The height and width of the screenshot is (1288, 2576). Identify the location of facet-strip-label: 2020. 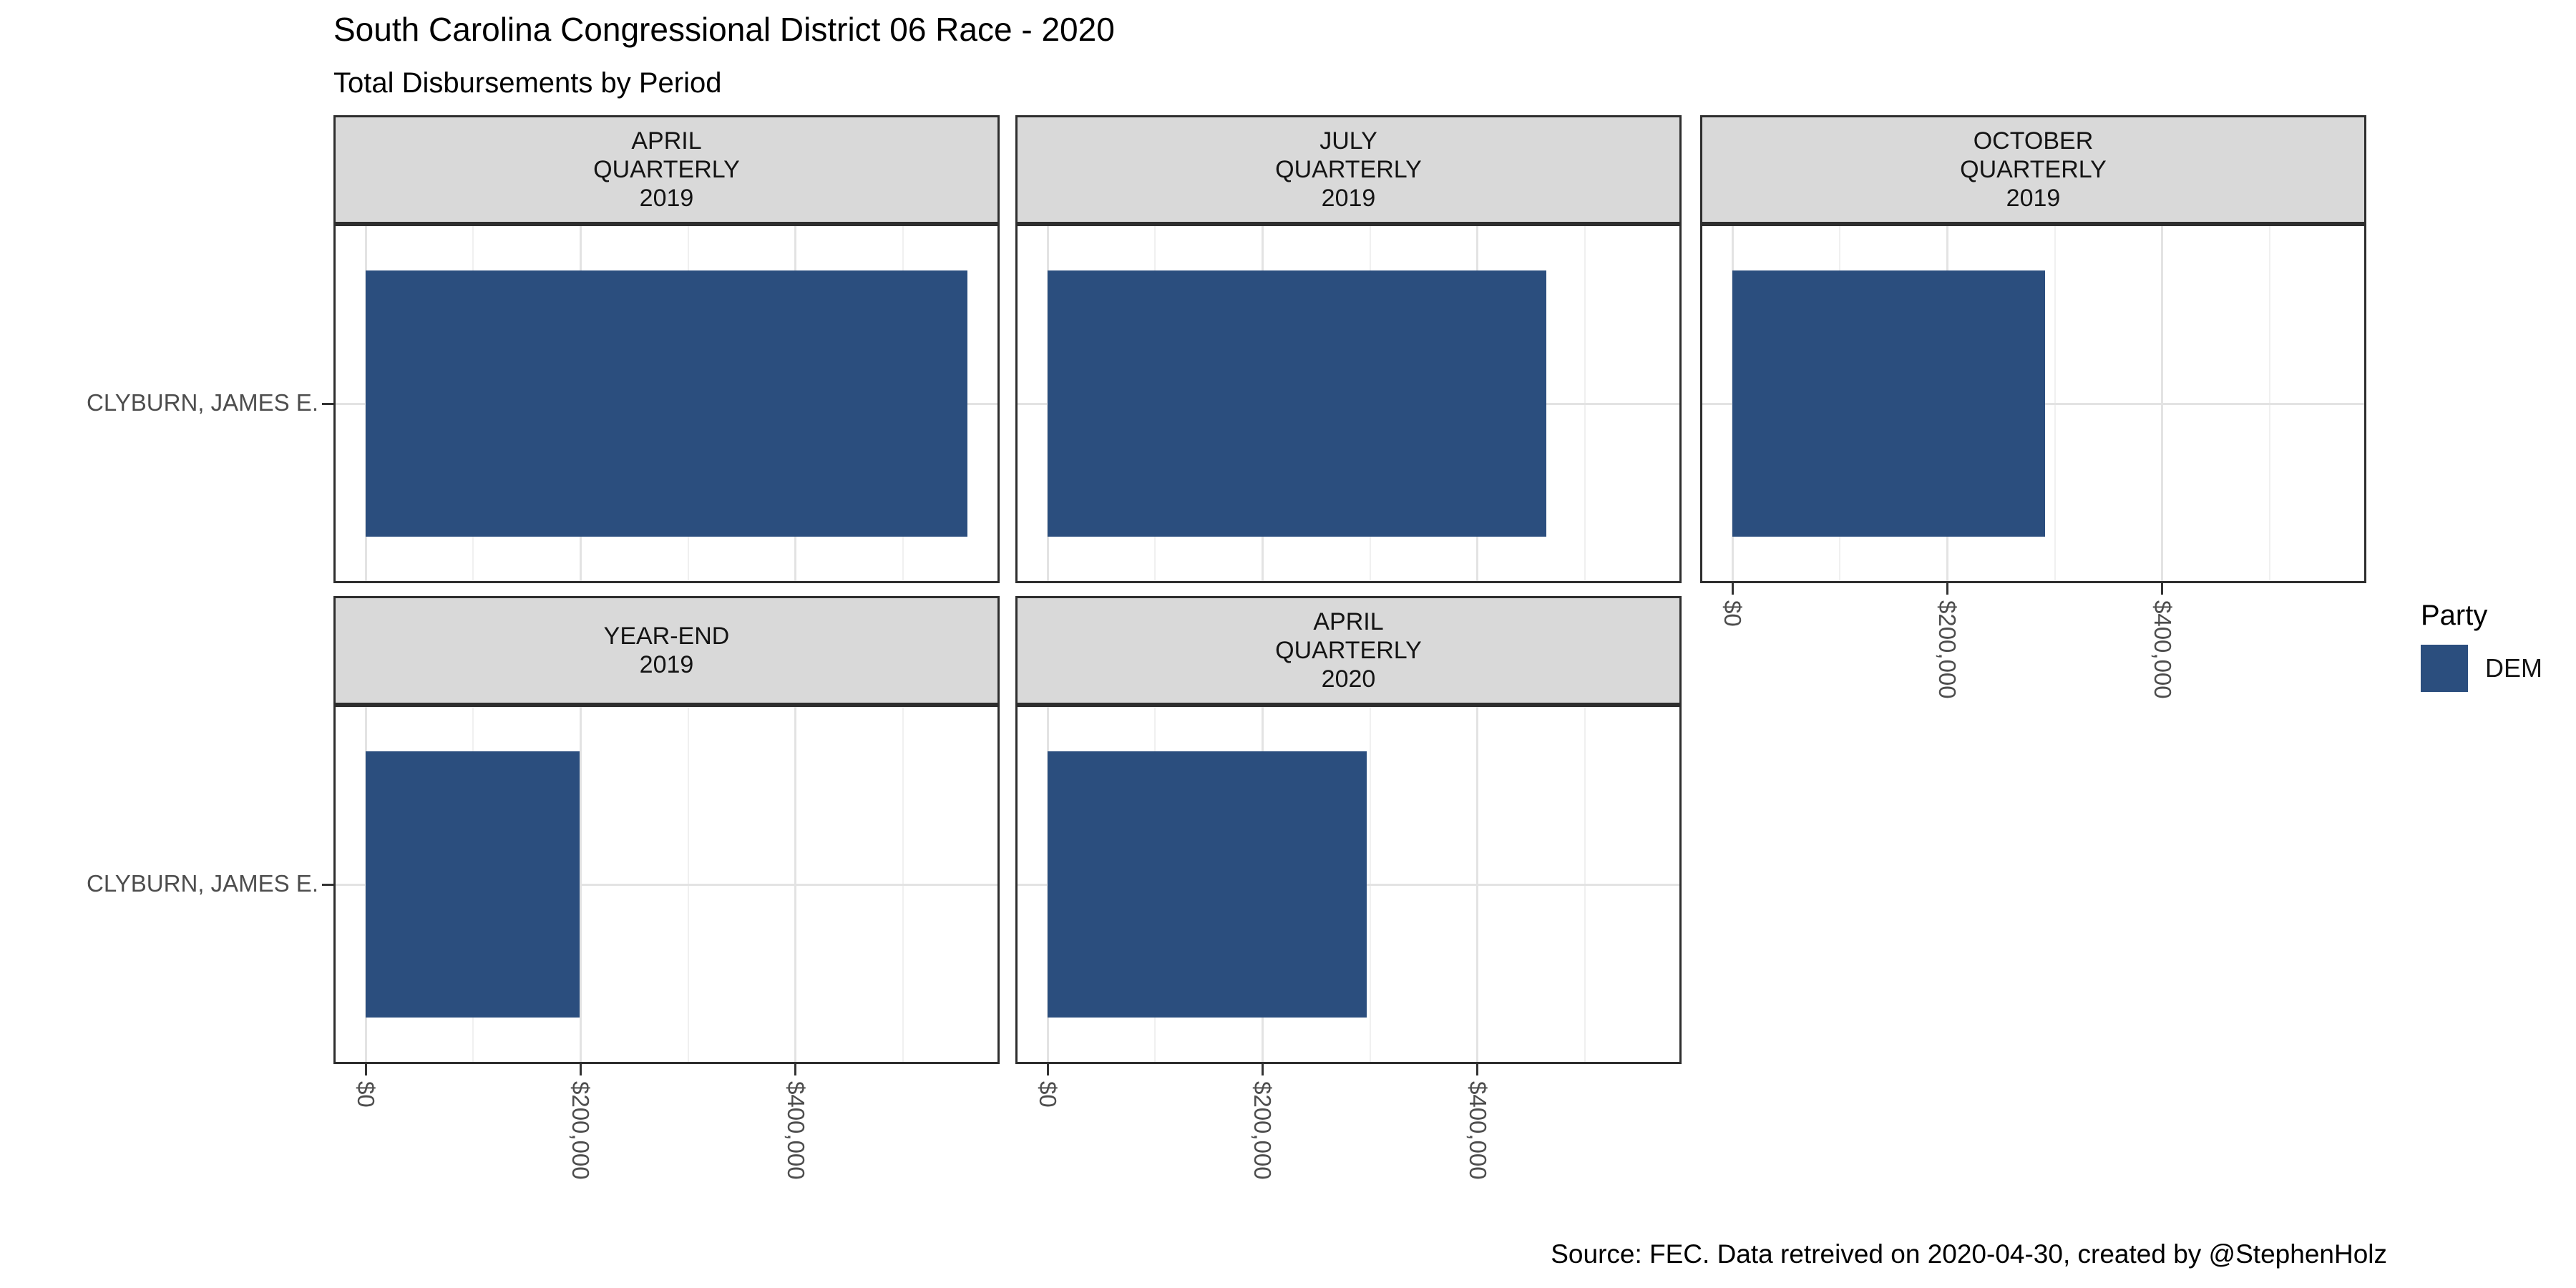
(1348, 679).